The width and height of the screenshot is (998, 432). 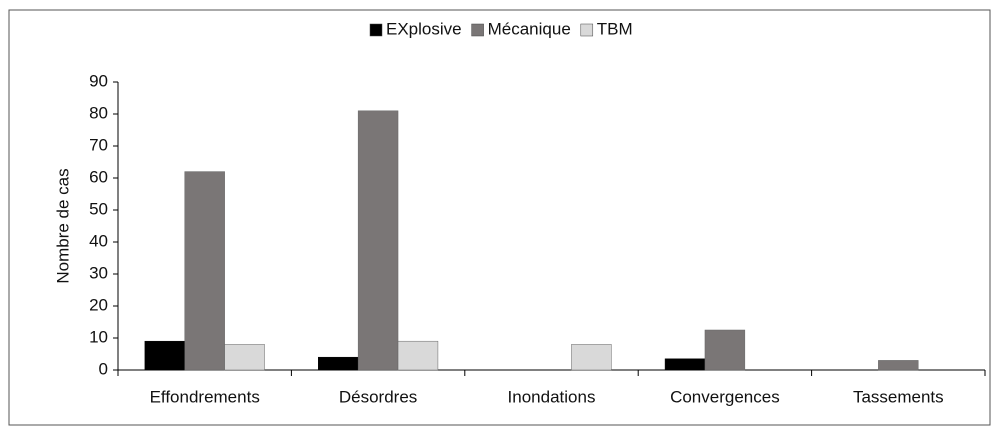 What do you see at coordinates (424, 28) in the screenshot?
I see `legend-label: EXplosive` at bounding box center [424, 28].